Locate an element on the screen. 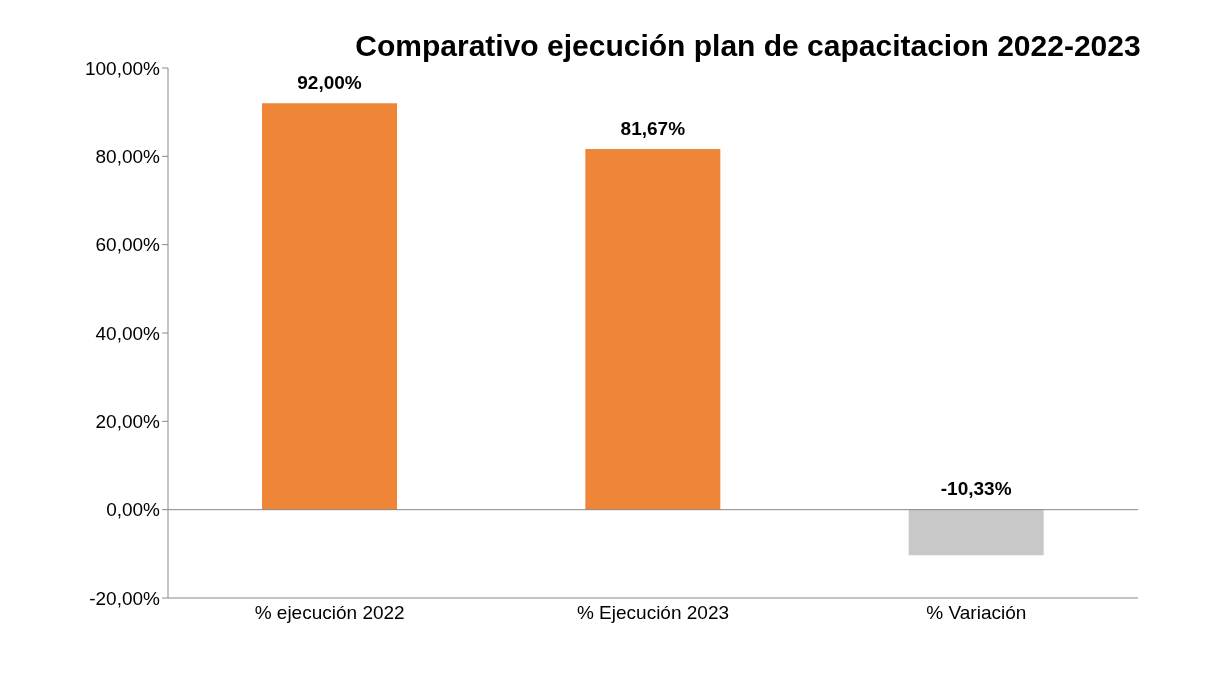  y-tick-label: 100,00% is located at coordinates (122, 68).